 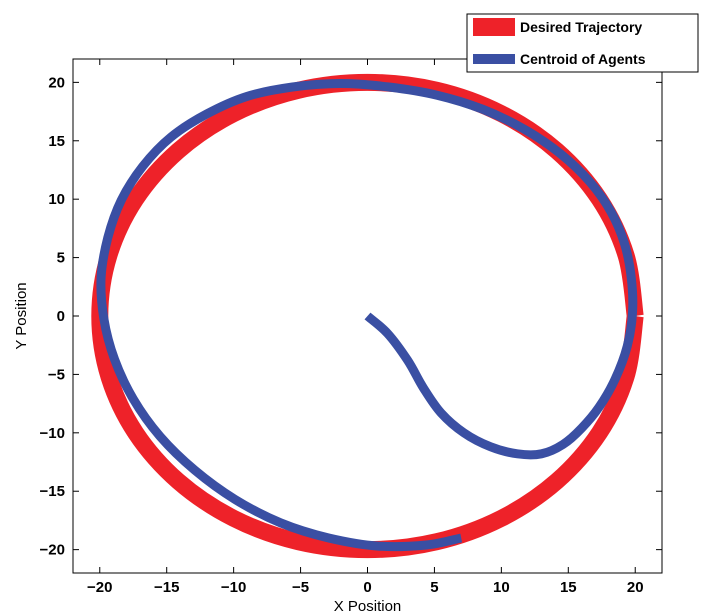 What do you see at coordinates (233, 587) in the screenshot?
I see `x-tick-label: −10` at bounding box center [233, 587].